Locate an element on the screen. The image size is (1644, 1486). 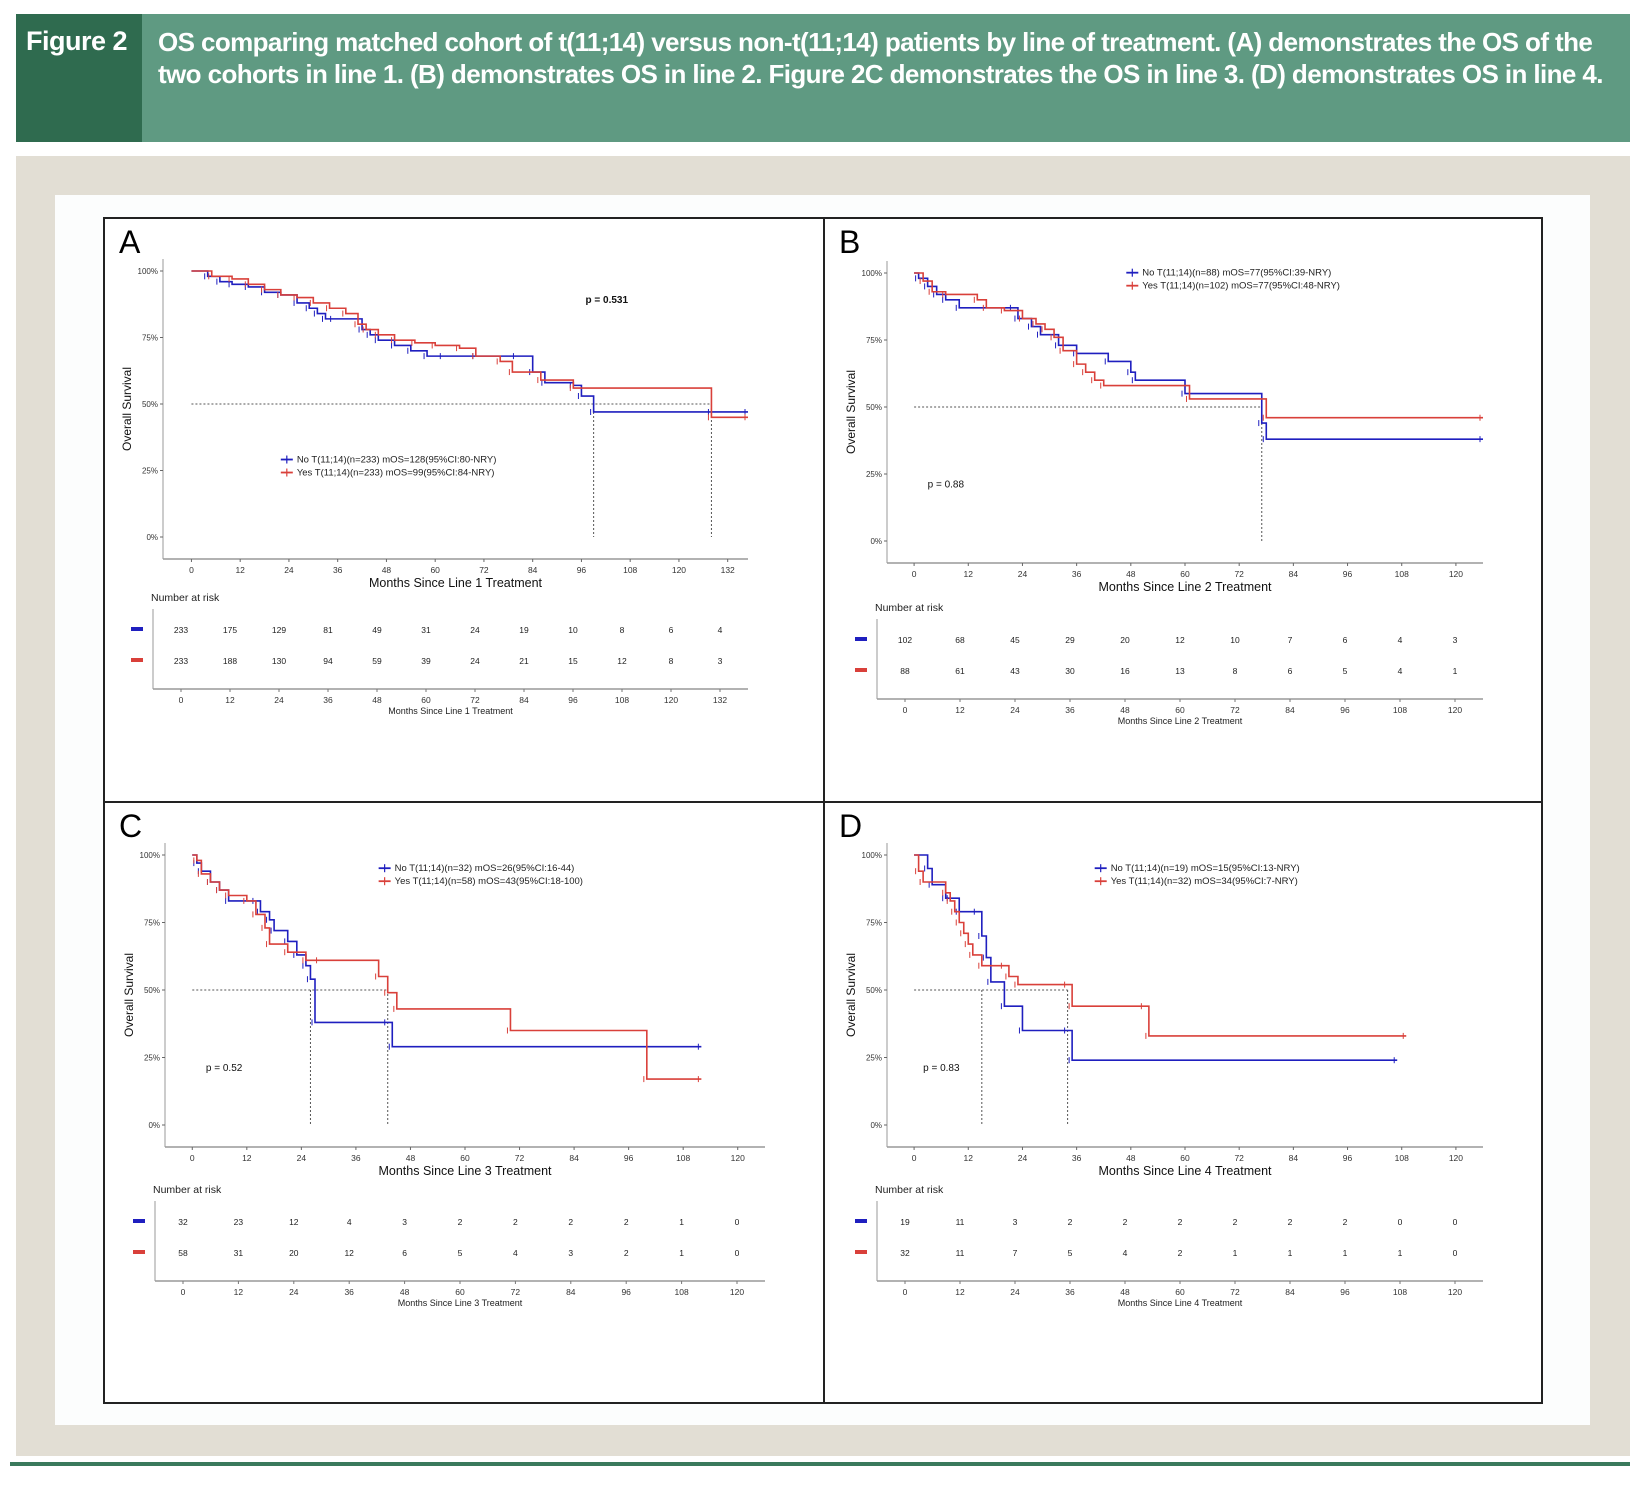
risk-count-no: 3 is located at coordinates (1015, 1222).